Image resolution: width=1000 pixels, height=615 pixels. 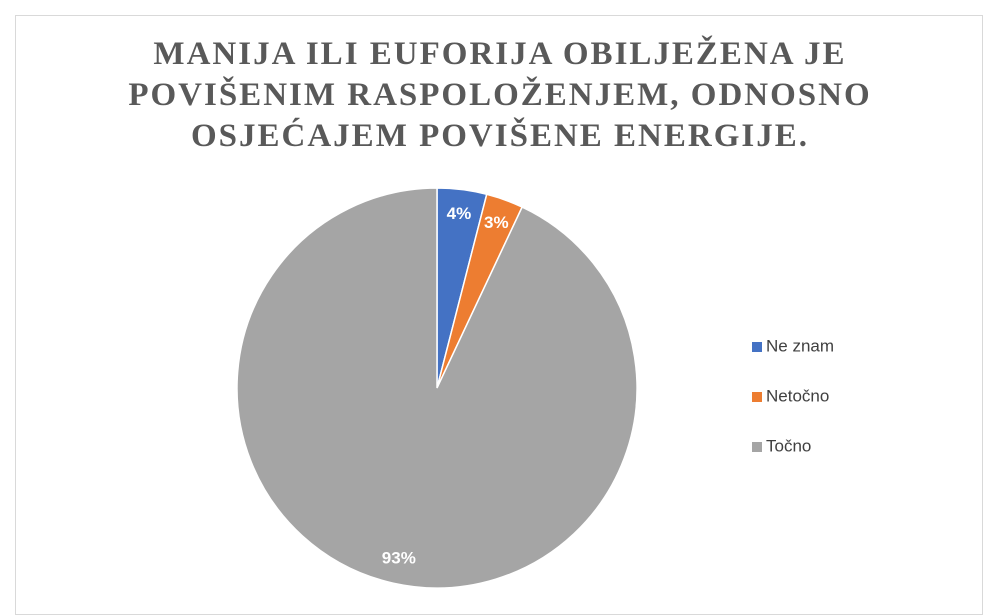 What do you see at coordinates (797, 395) in the screenshot?
I see `legend-label: Netočno` at bounding box center [797, 395].